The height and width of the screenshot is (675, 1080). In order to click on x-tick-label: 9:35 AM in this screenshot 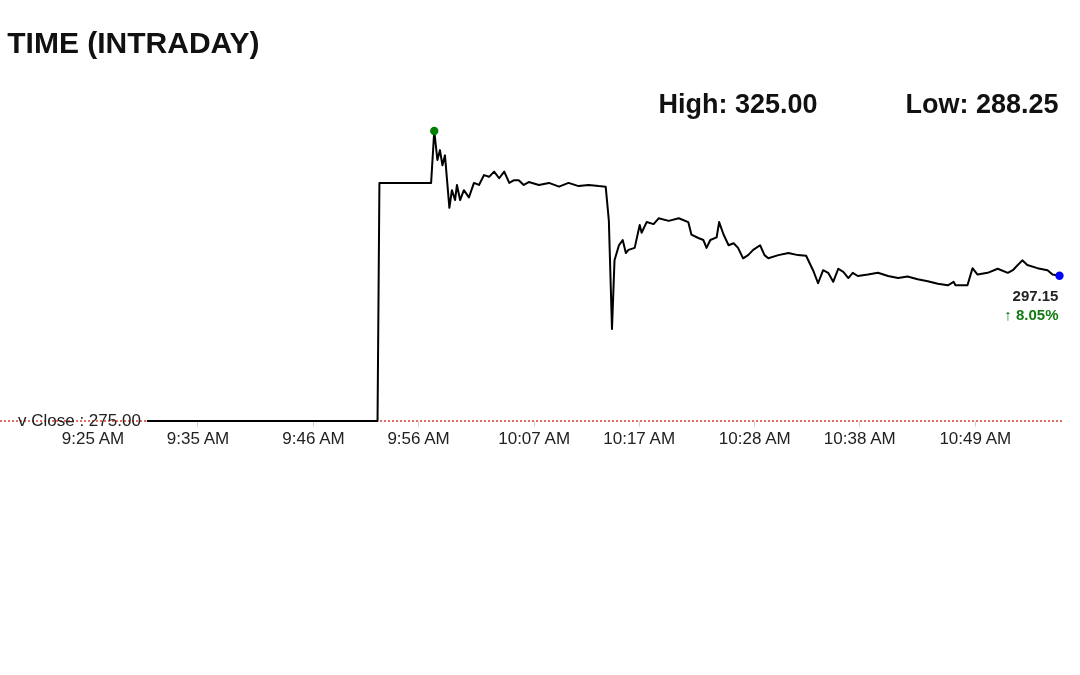, I will do `click(198, 438)`.